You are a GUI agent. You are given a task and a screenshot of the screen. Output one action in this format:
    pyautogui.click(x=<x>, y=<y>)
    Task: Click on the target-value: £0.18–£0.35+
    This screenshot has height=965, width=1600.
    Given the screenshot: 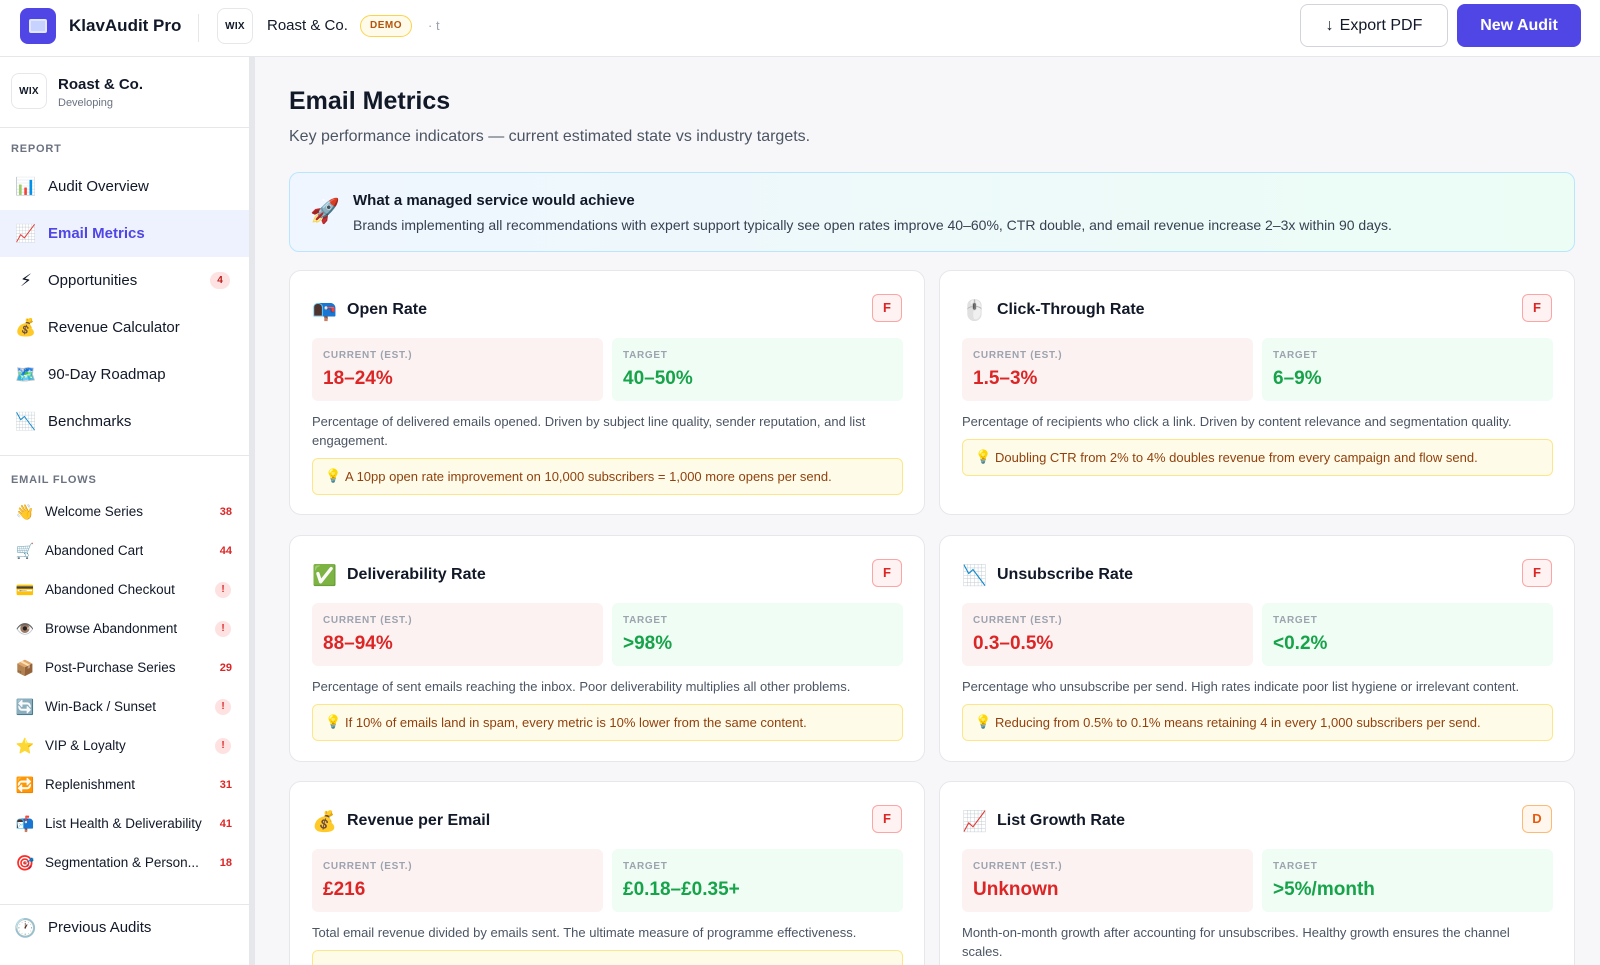 What is the action you would take?
    pyautogui.click(x=681, y=889)
    